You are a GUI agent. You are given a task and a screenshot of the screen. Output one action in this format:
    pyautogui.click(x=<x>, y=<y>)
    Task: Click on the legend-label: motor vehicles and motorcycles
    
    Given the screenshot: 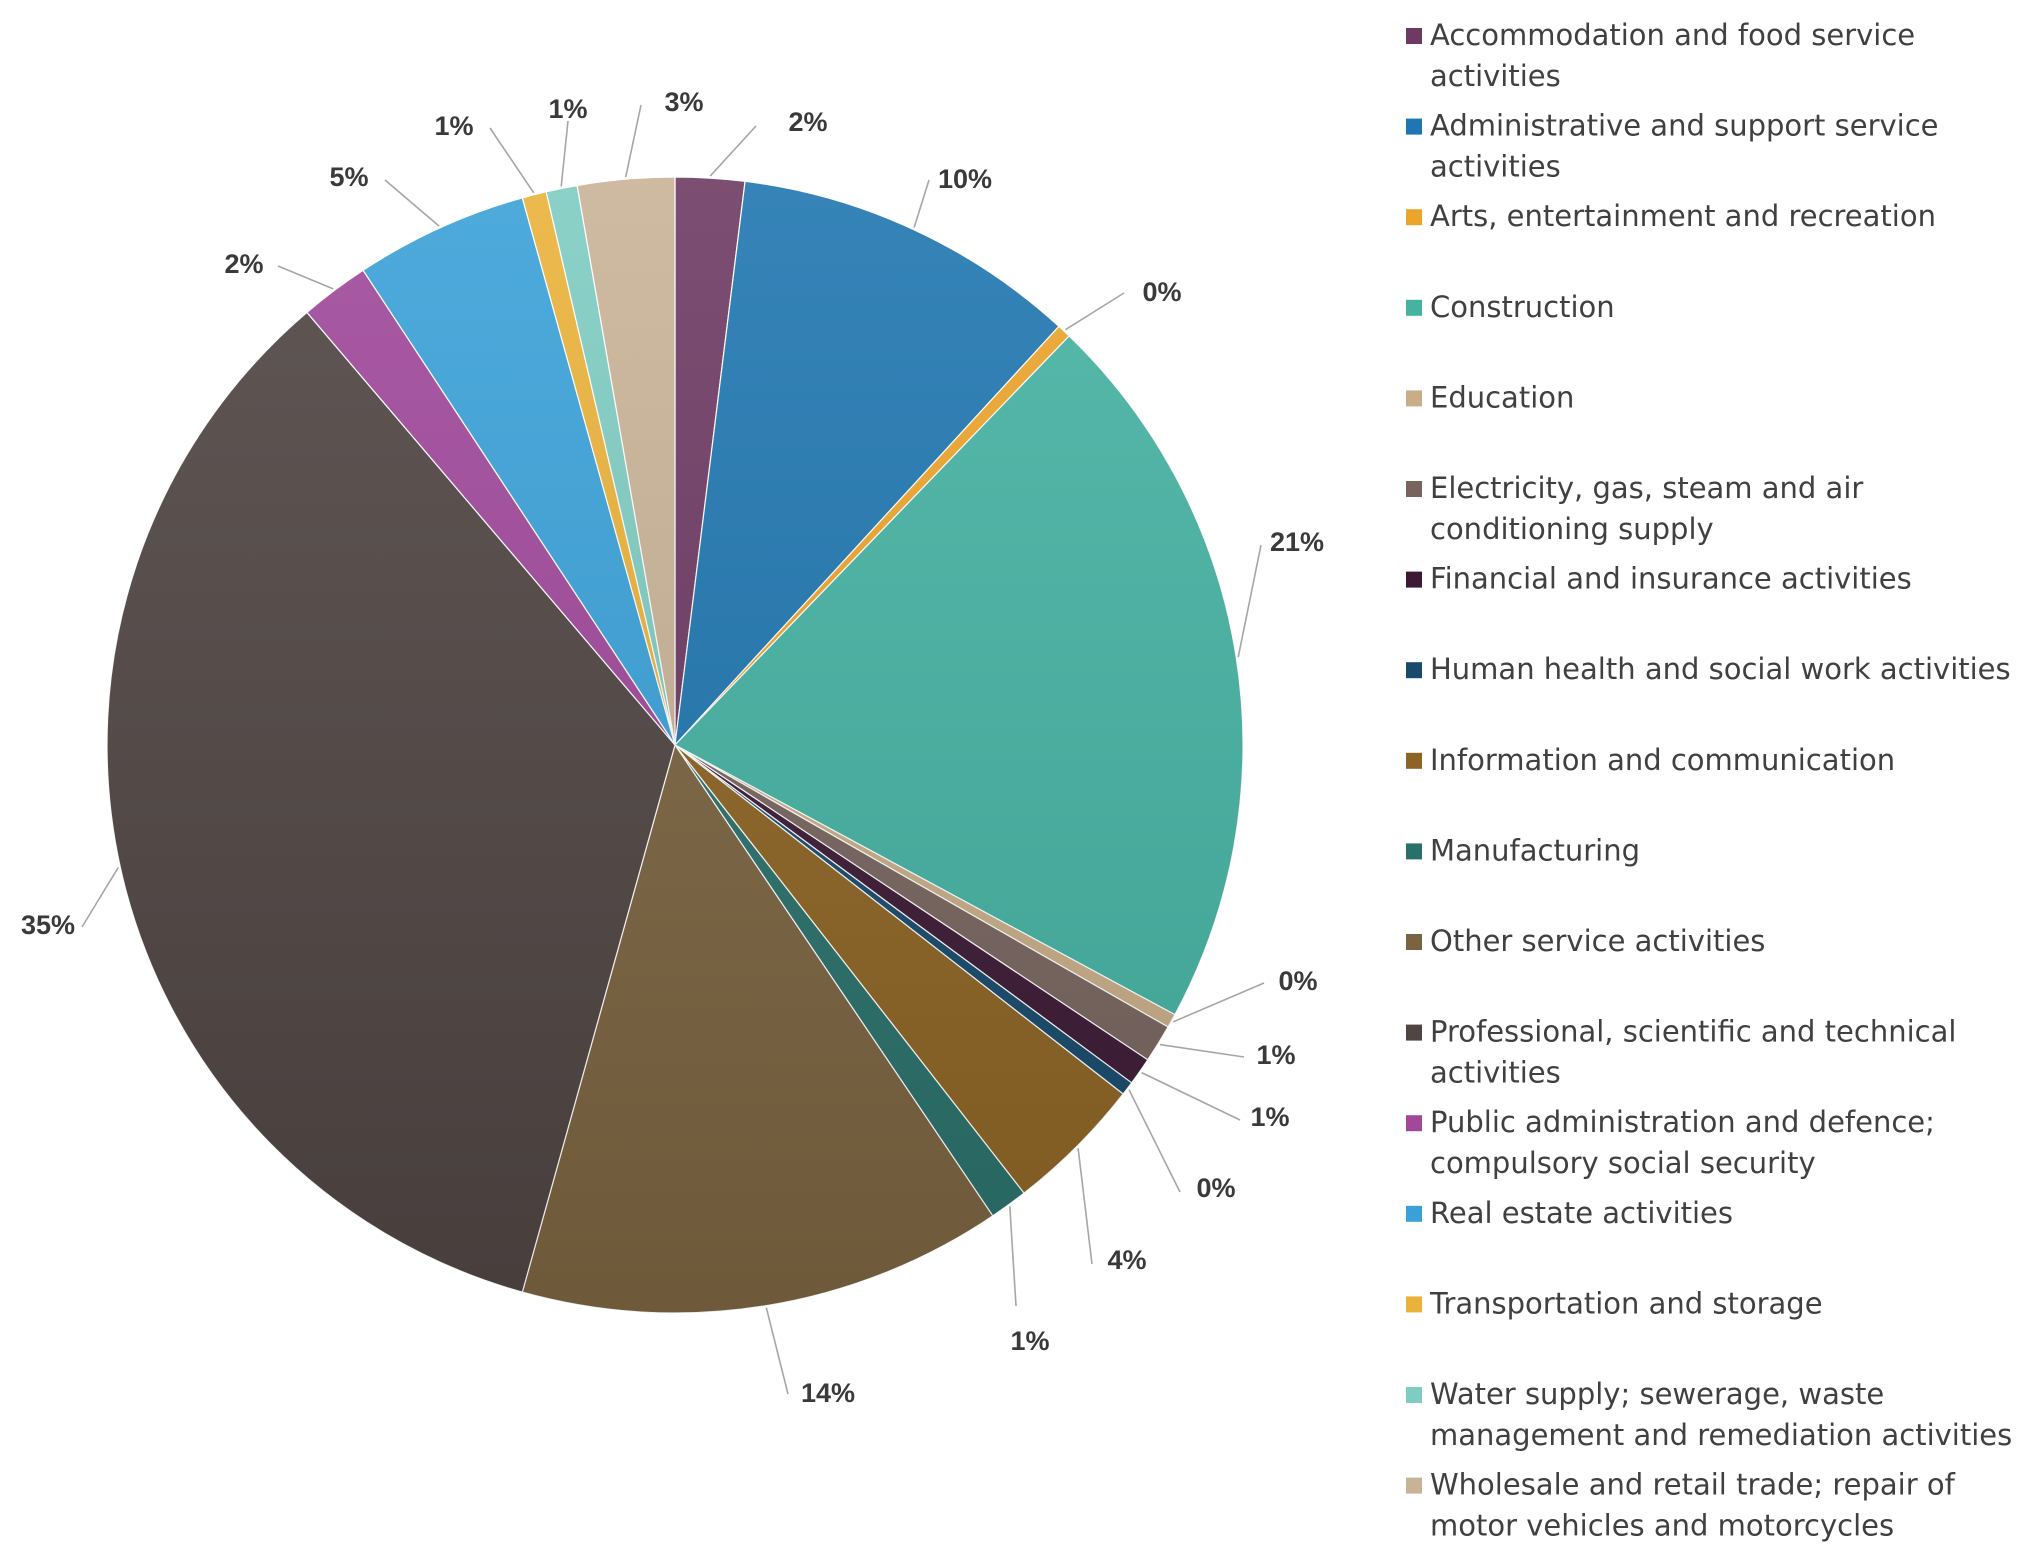 What is the action you would take?
    pyautogui.click(x=1662, y=1526)
    